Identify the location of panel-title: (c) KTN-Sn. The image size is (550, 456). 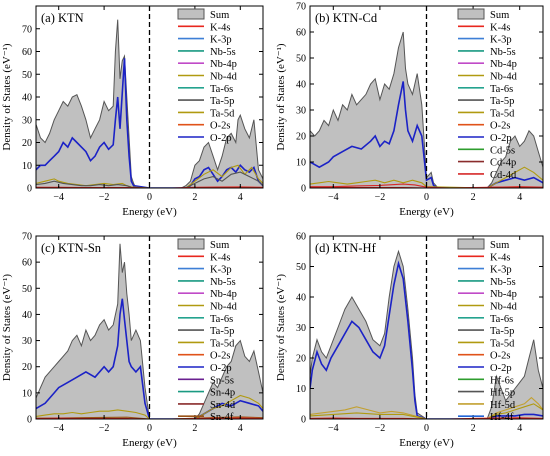
(71, 248).